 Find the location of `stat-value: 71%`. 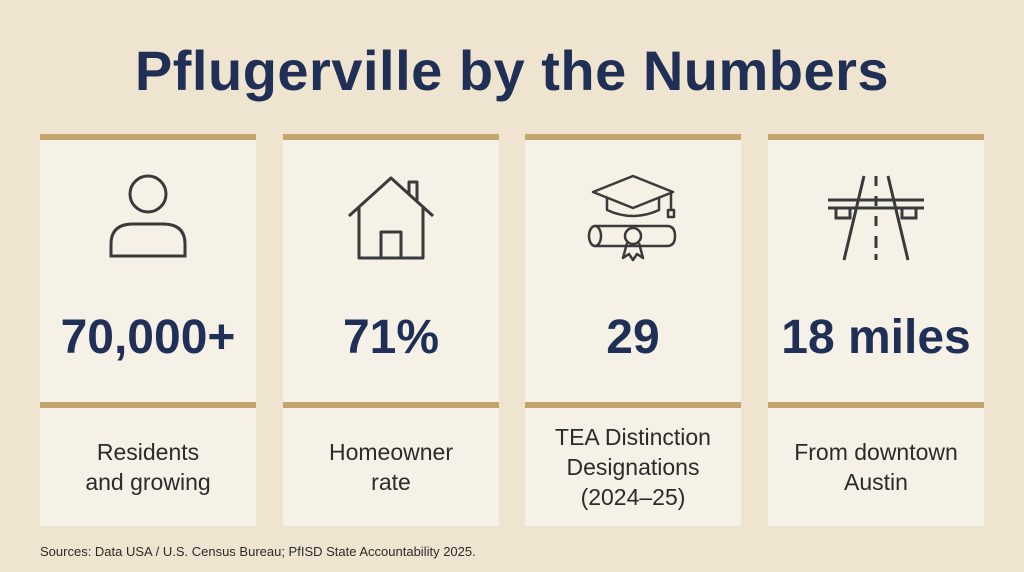

stat-value: 71% is located at coordinates (391, 337).